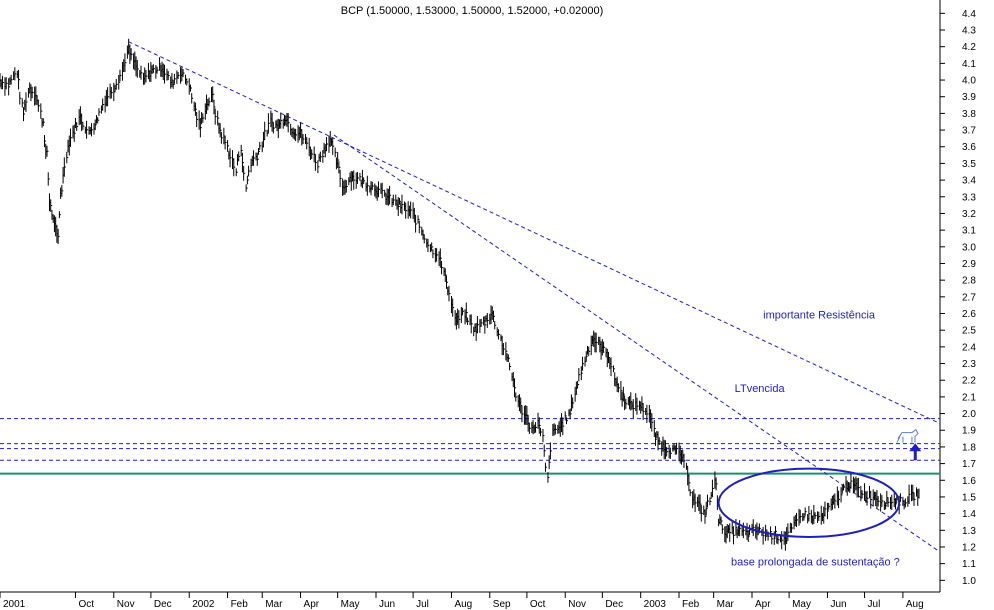  What do you see at coordinates (969, 331) in the screenshot?
I see `y-tick-label: 2.5` at bounding box center [969, 331].